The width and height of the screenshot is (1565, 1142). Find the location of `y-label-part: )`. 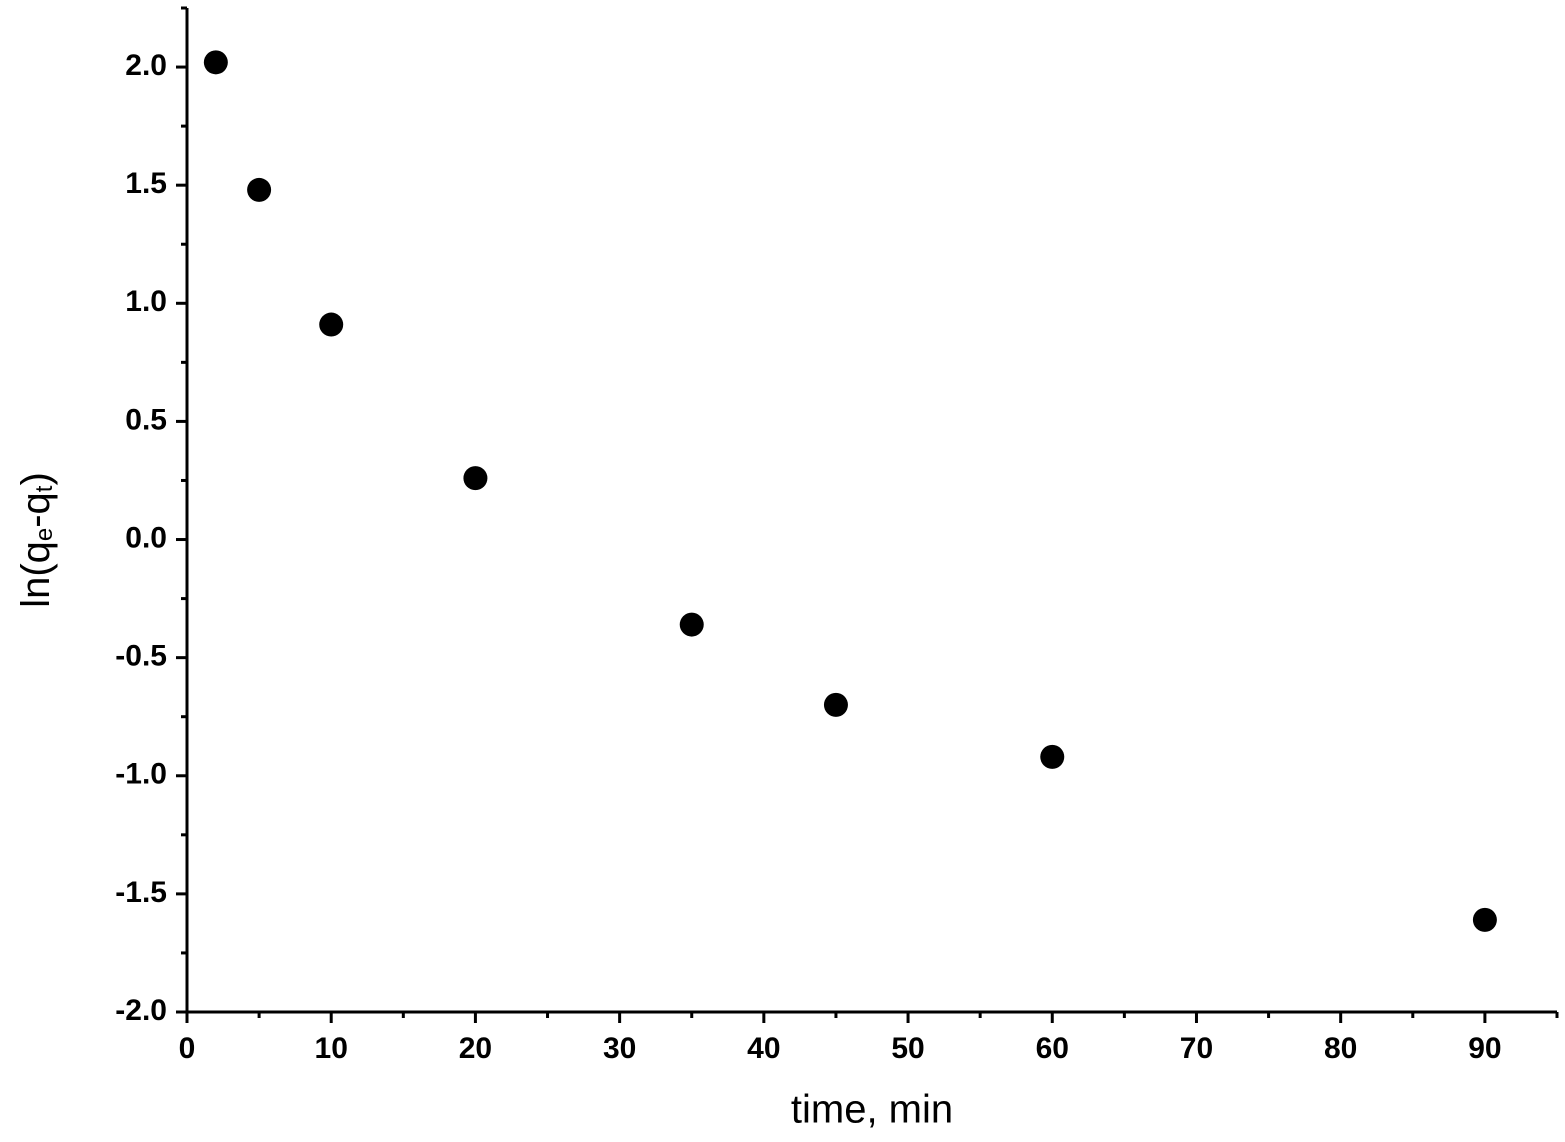

y-label-part: ) is located at coordinates (36, 478).